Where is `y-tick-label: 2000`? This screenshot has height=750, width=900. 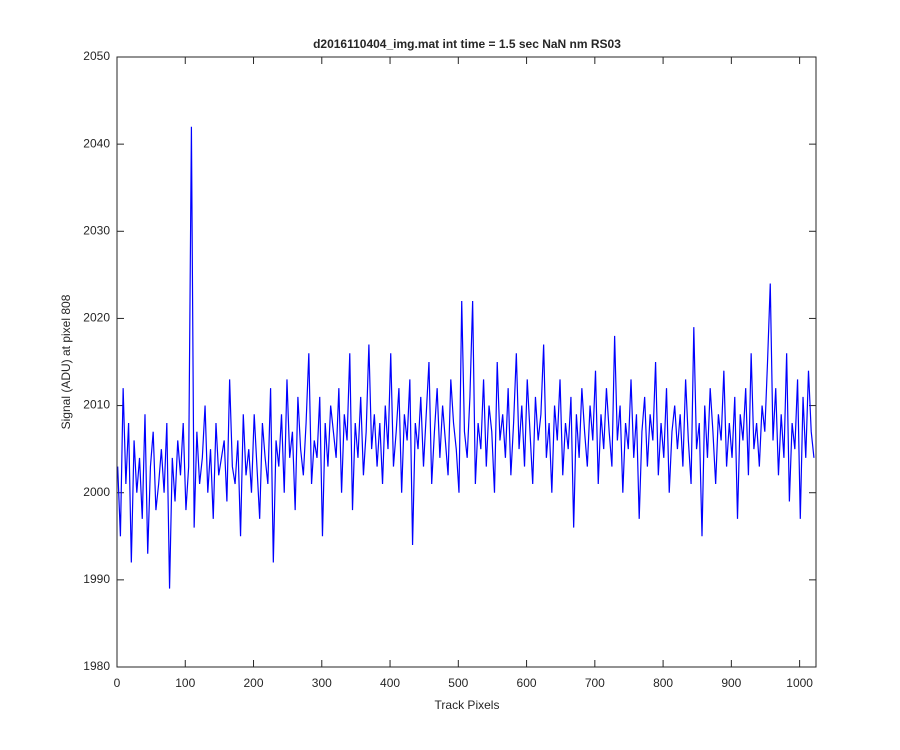 y-tick-label: 2000 is located at coordinates (96, 492).